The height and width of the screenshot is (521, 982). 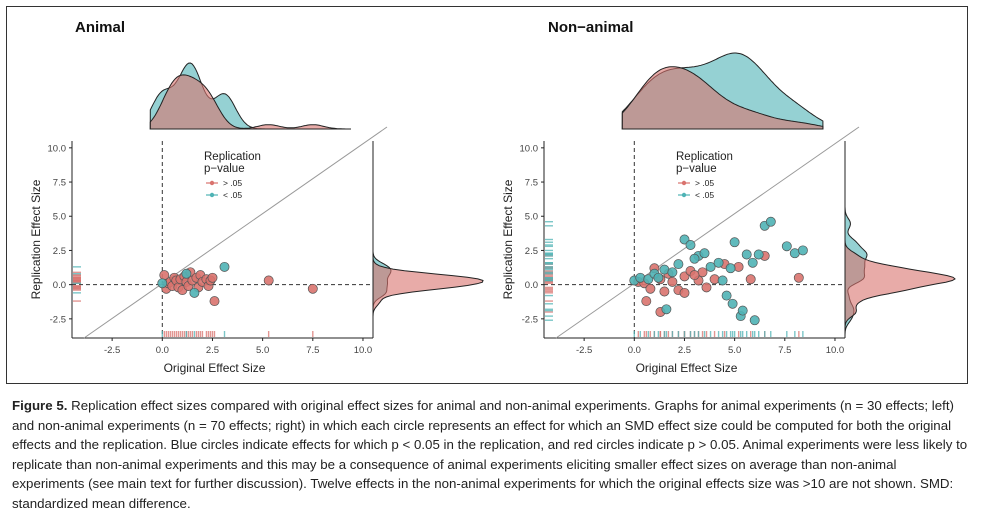 I want to click on caption-label: Figure 5., so click(x=40, y=405).